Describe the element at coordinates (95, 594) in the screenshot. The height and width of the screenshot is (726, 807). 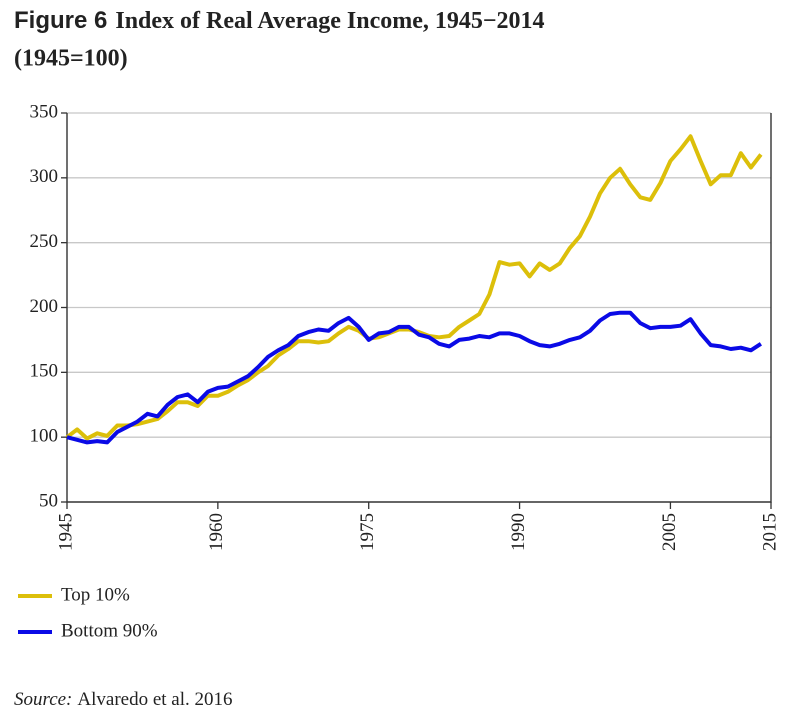
I see `legend-label: Top 10%` at that location.